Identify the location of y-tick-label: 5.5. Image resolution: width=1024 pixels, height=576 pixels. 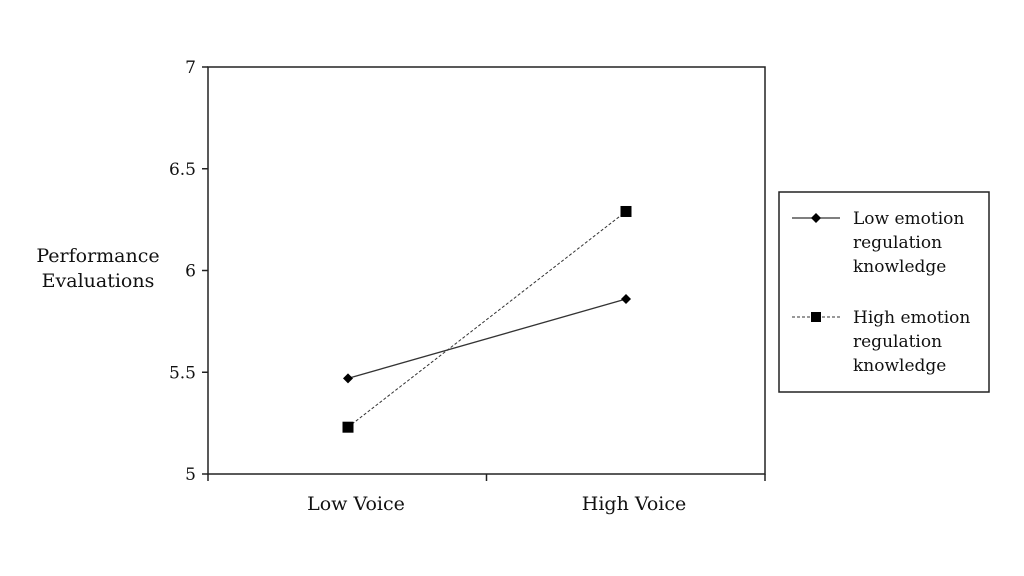
(182, 373).